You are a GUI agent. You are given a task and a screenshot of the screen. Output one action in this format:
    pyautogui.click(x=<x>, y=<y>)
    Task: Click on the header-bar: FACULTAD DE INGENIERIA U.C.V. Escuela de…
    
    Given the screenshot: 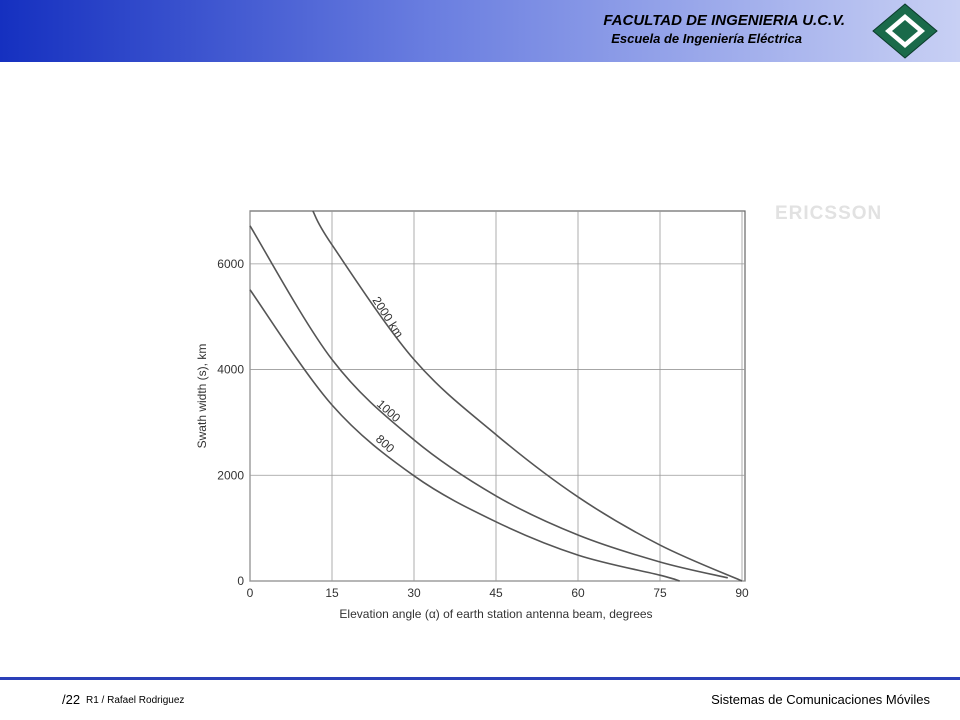 What is the action you would take?
    pyautogui.click(x=480, y=31)
    